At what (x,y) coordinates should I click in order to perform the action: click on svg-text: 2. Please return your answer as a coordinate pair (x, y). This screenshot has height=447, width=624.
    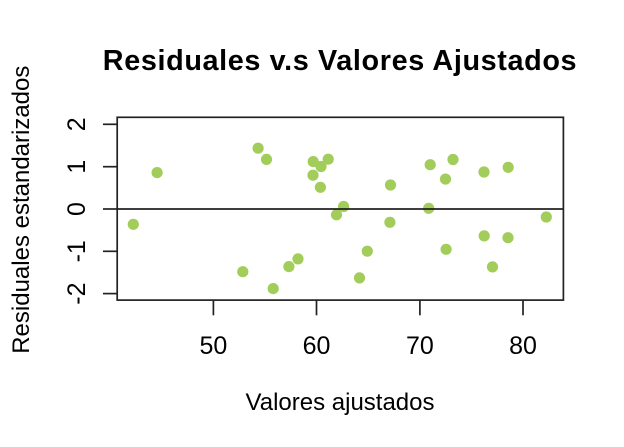
    Looking at the image, I should click on (77, 124).